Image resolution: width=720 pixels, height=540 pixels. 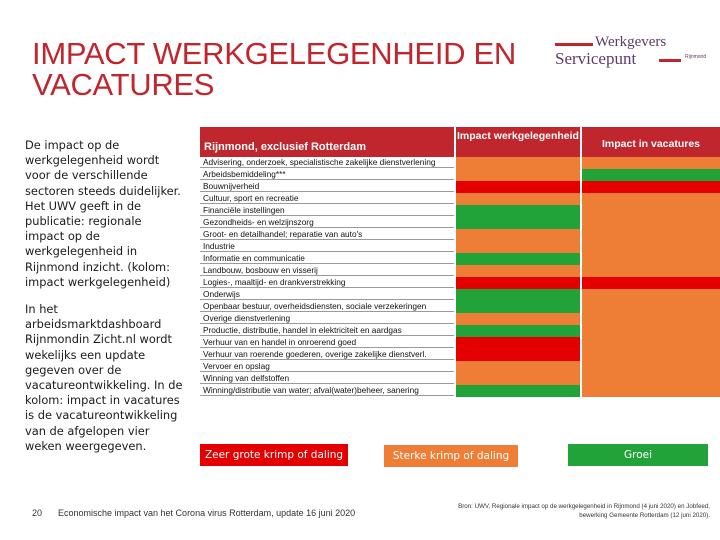 I want to click on table-row: Vervoer en opslag, so click(x=460, y=367).